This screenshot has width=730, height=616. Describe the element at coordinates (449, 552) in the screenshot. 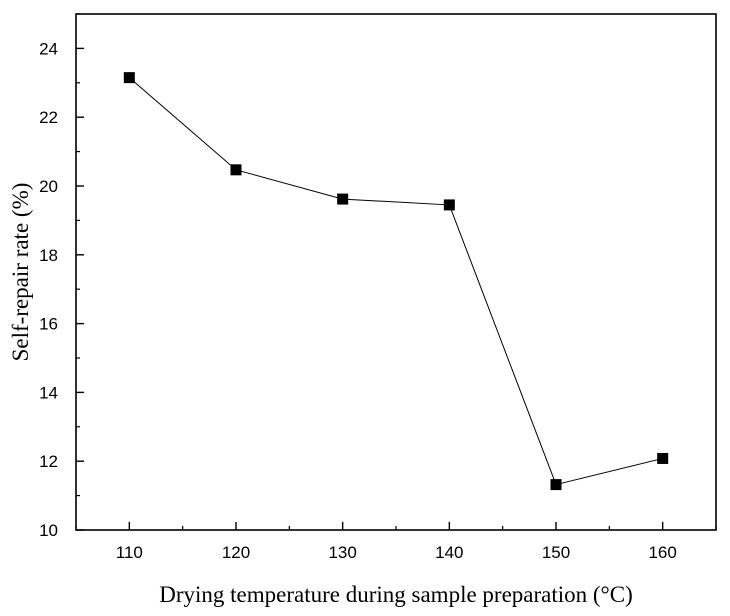

I see `x-tick-label: 140` at that location.